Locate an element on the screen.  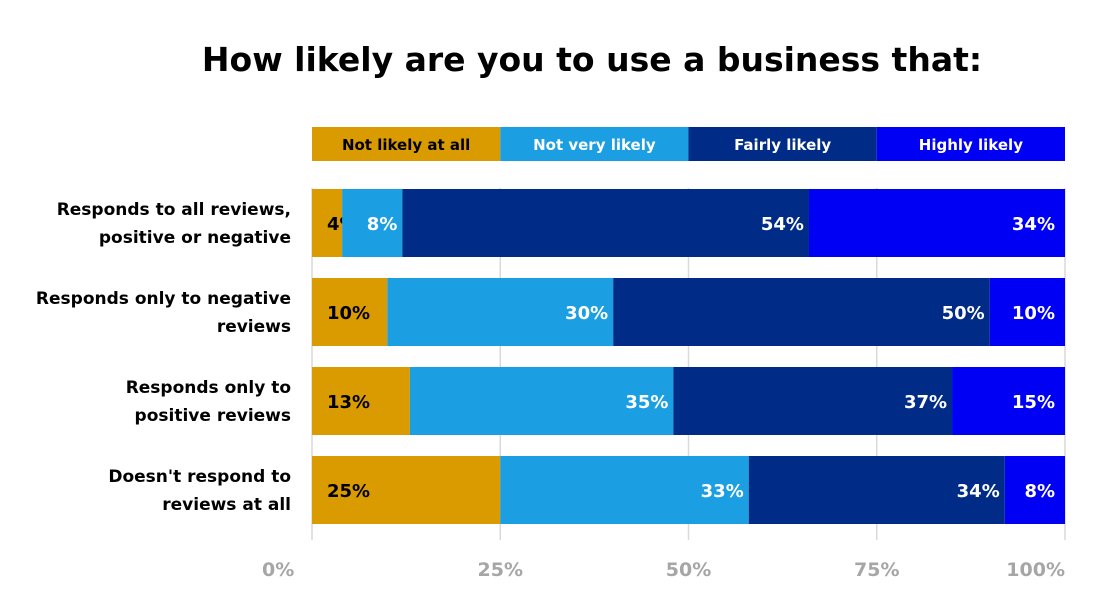
x-tick-label-3: 75% is located at coordinates (876, 570).